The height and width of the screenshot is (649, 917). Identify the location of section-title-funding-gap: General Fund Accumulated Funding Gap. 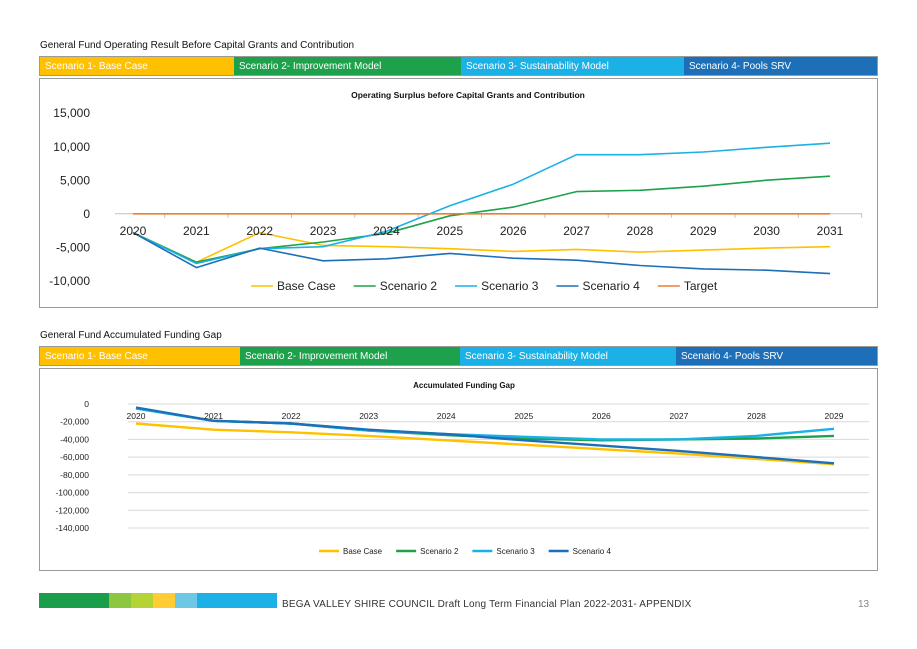
(131, 335).